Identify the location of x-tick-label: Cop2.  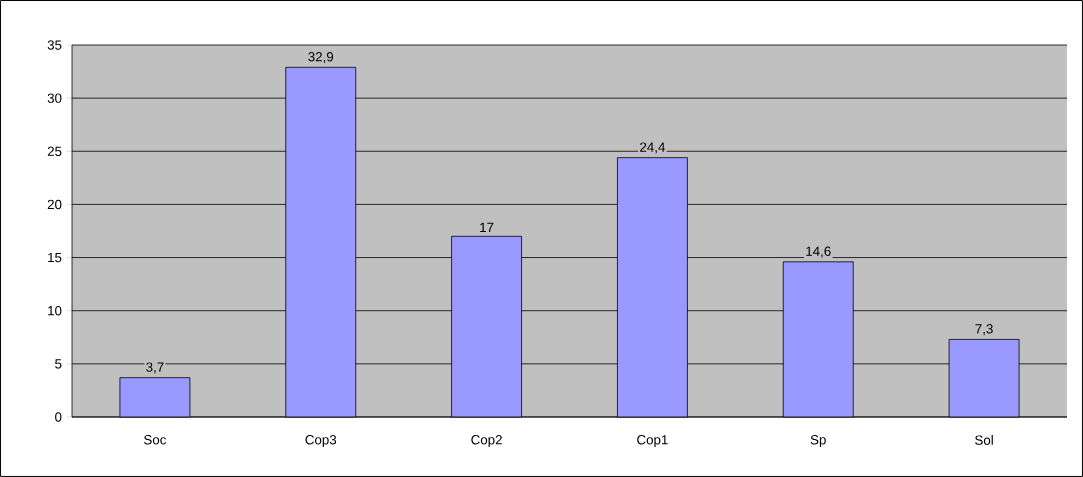
(486, 441).